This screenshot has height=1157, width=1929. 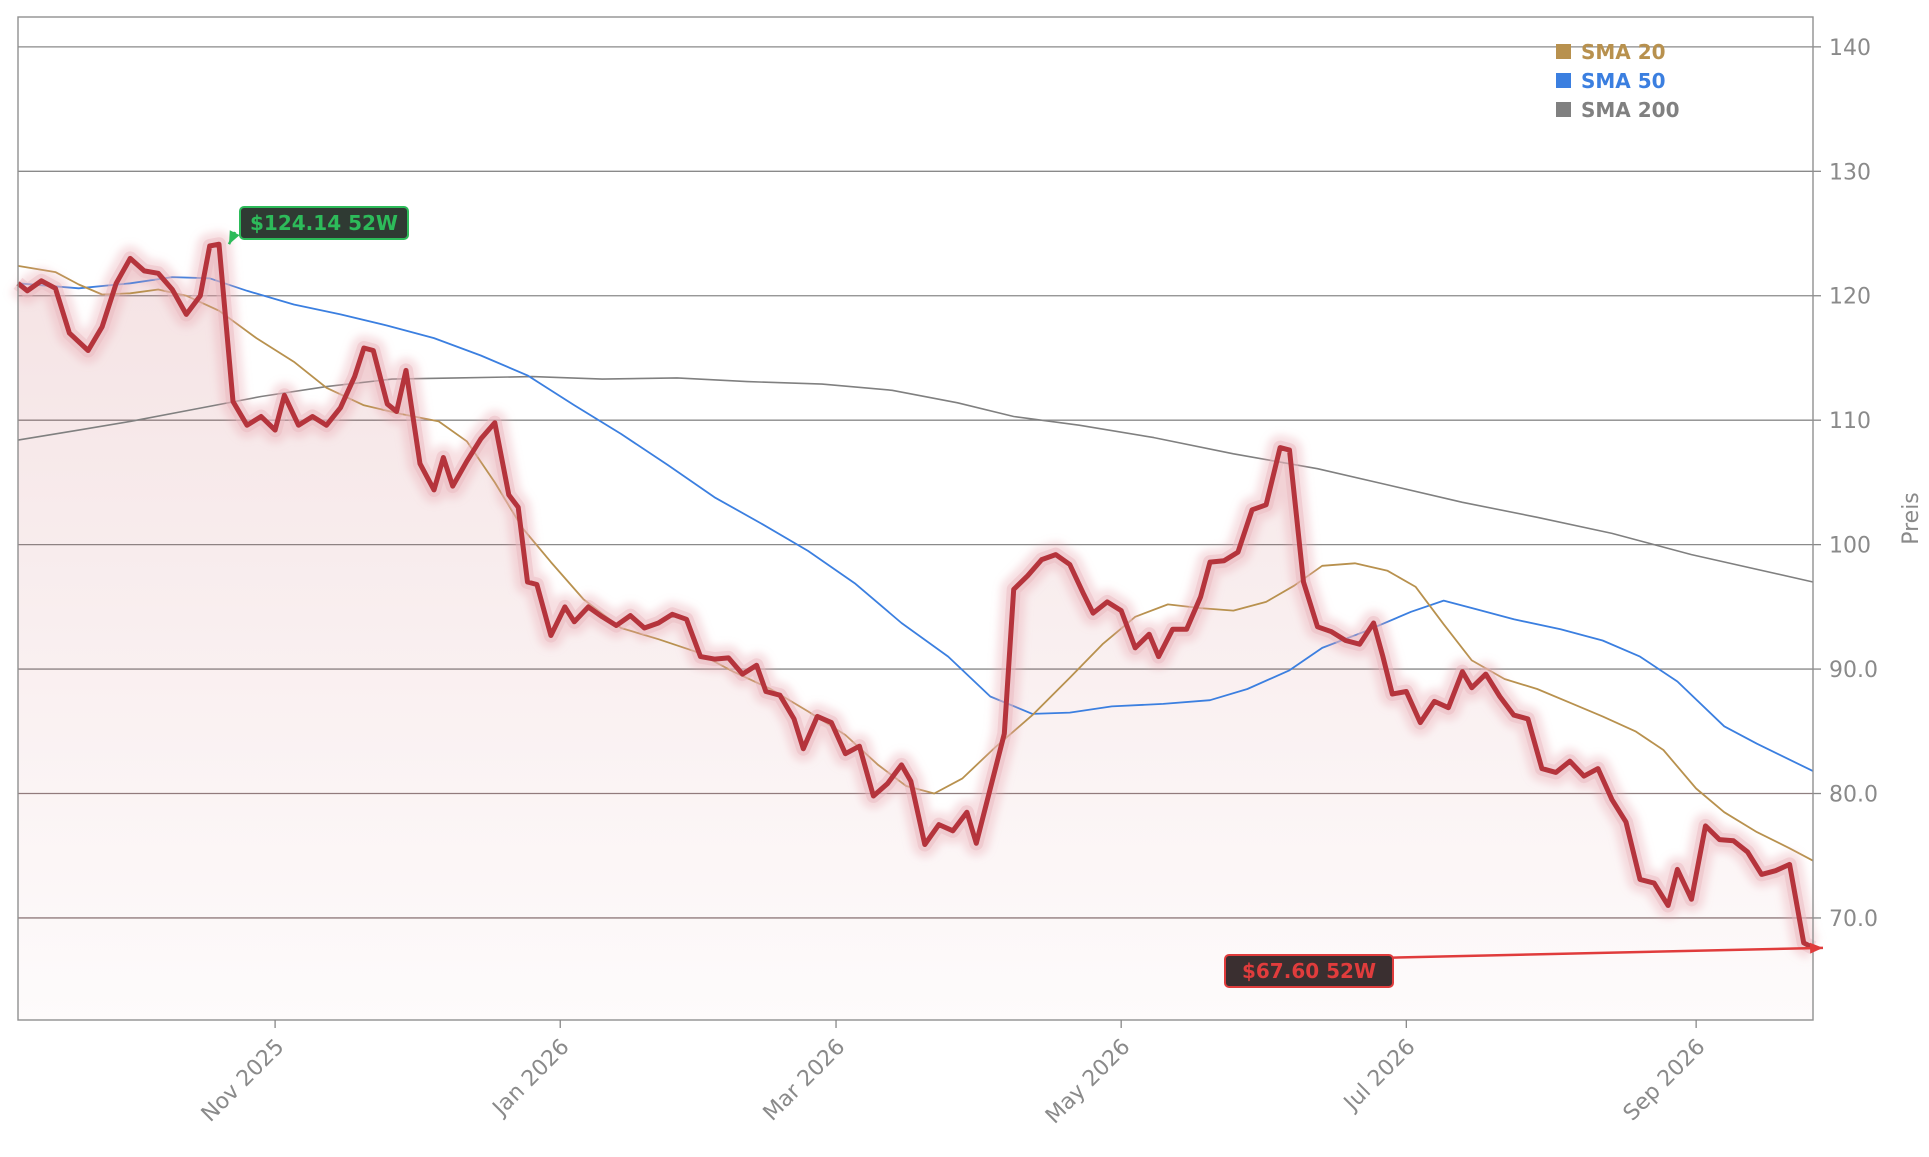 What do you see at coordinates (1853, 670) in the screenshot?
I see `y-tick-label: 90.0` at bounding box center [1853, 670].